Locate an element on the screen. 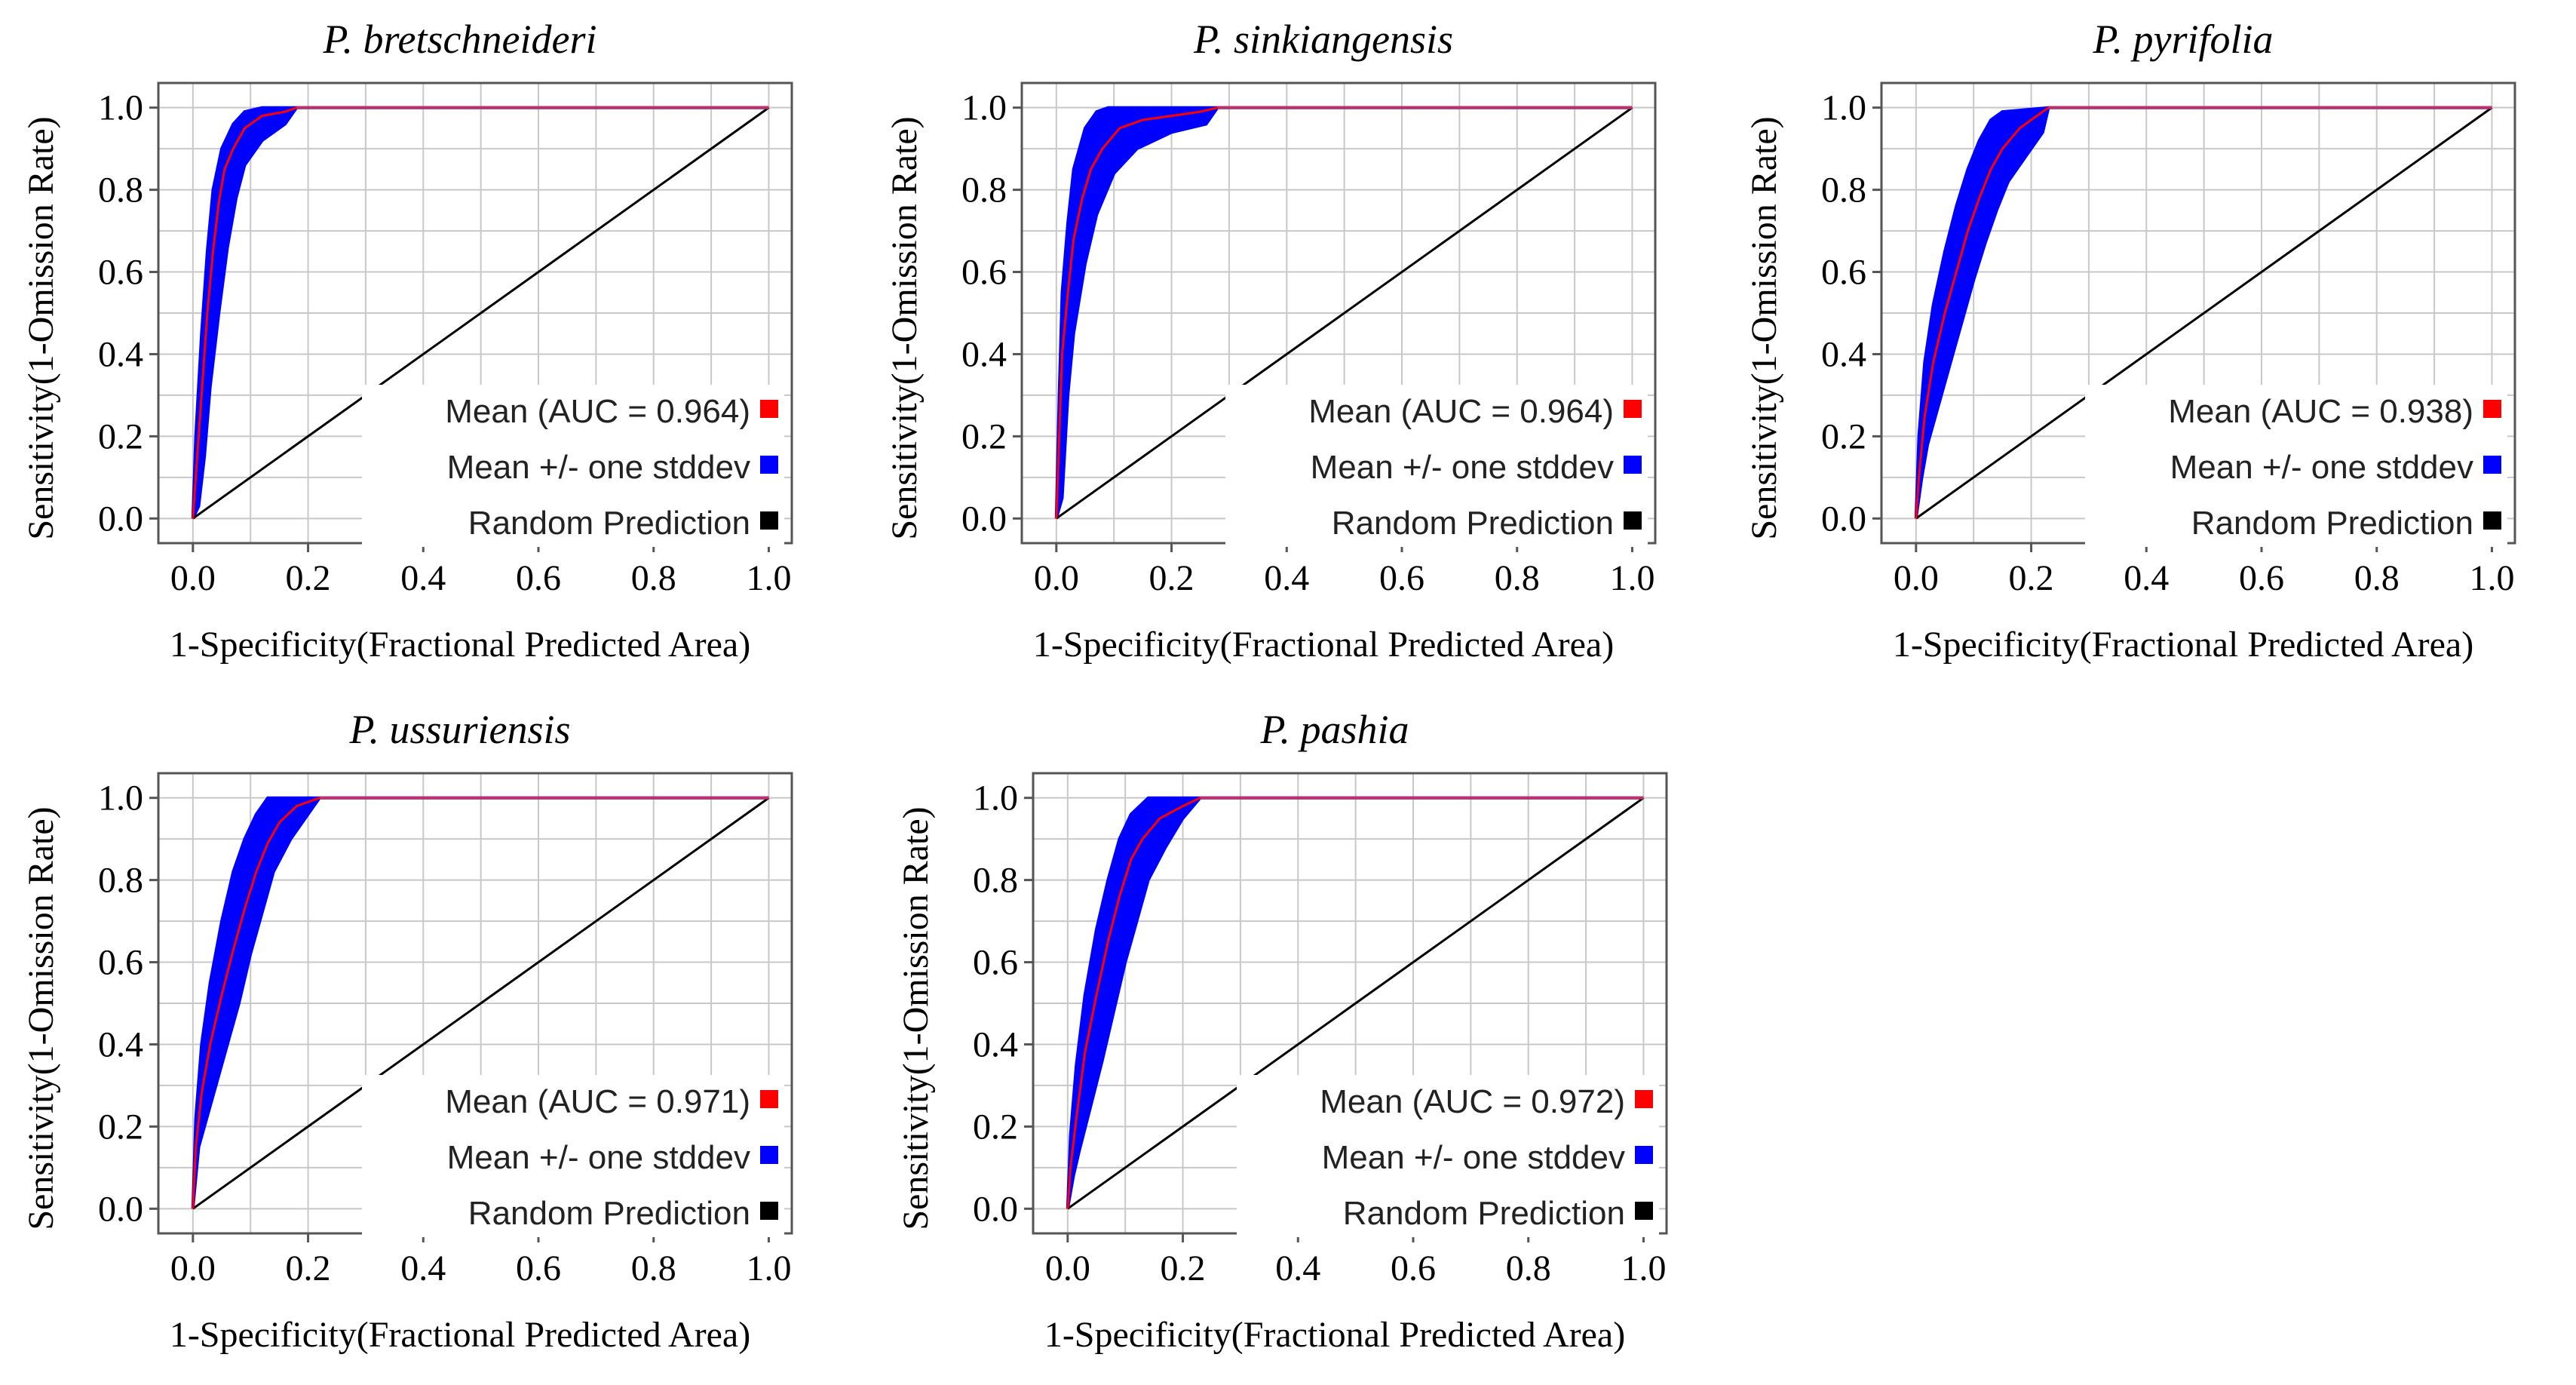 The width and height of the screenshot is (2576, 1385). legend-label: Random Prediction is located at coordinates (609, 1213).